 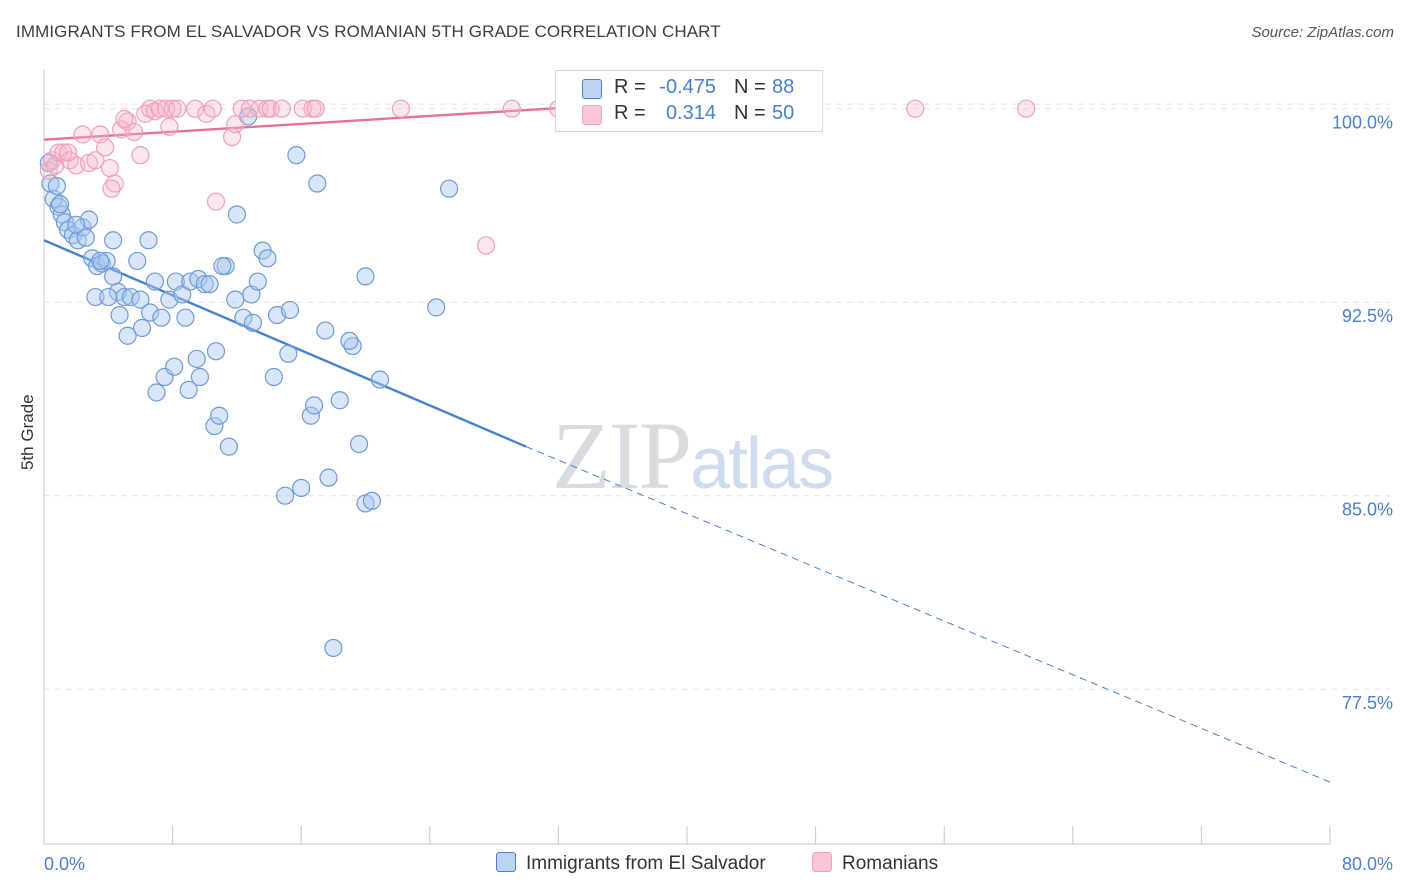 What do you see at coordinates (783, 113) in the screenshot?
I see `n-value: 50` at bounding box center [783, 113].